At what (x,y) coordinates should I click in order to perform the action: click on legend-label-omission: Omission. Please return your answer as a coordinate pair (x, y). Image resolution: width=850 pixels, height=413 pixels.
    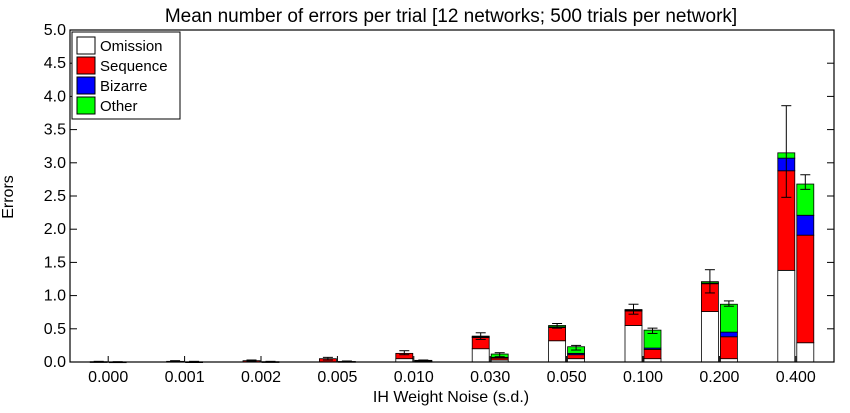
    Looking at the image, I should click on (131, 46).